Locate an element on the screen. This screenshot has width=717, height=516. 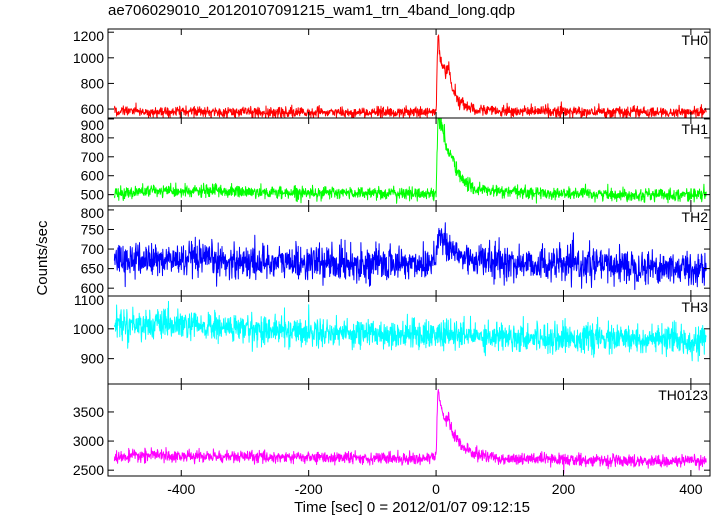
panel-name-label: TH3 is located at coordinates (695, 307).